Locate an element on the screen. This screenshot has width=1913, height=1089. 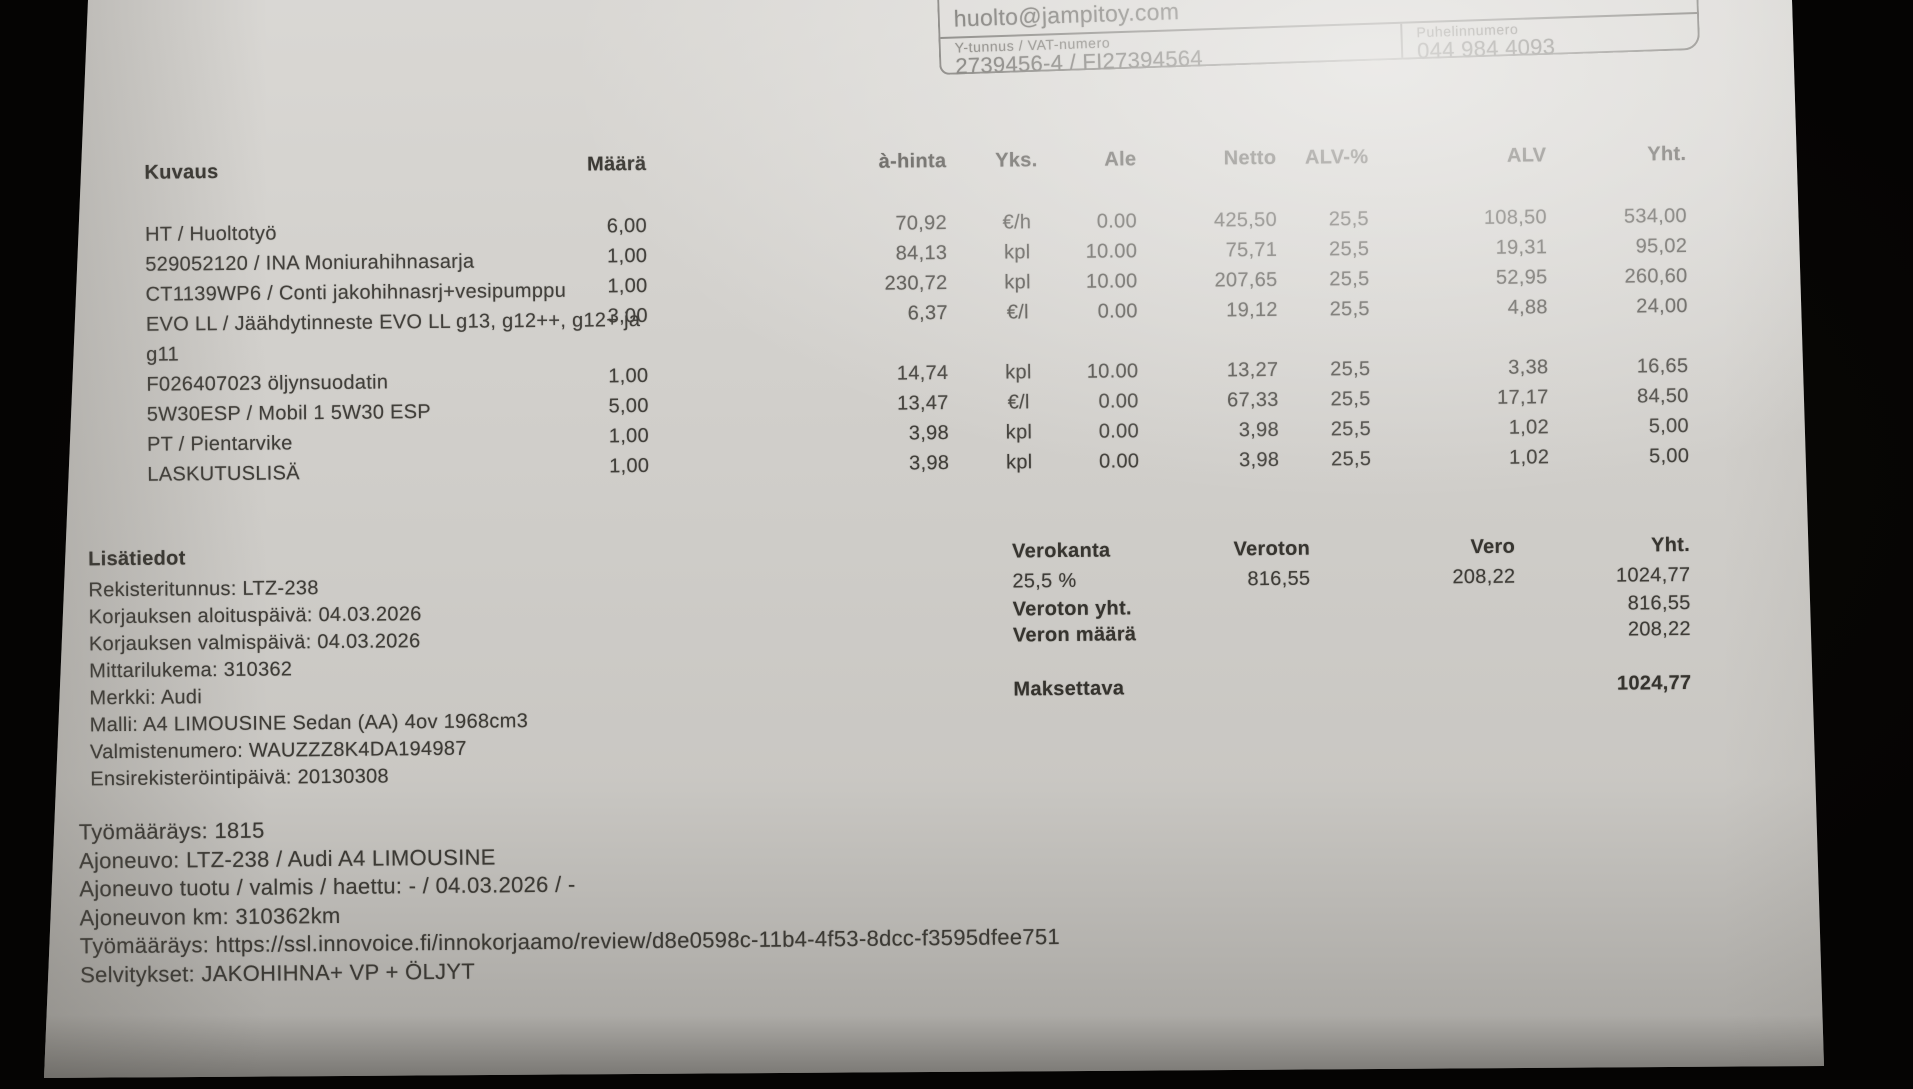
row-ahinta: 13,47 is located at coordinates (923, 403).